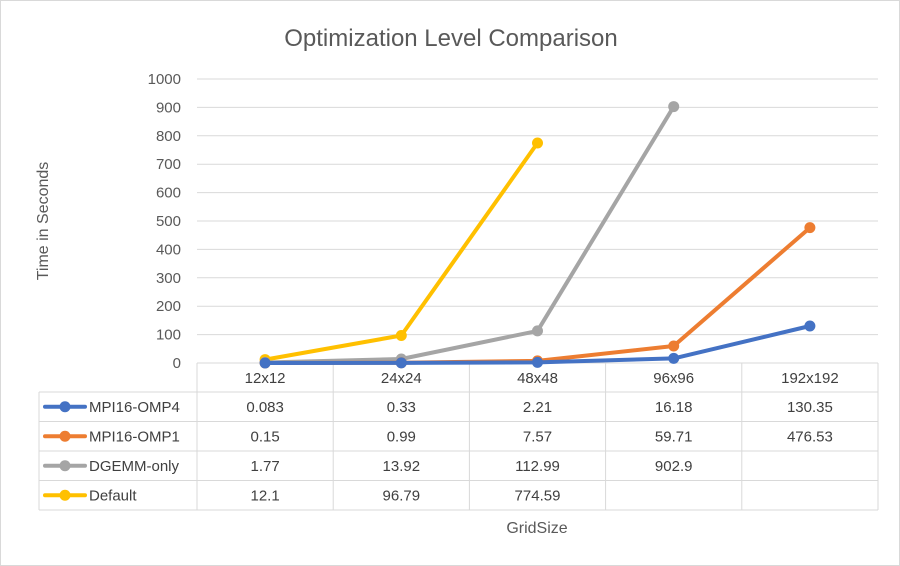 The height and width of the screenshot is (566, 900). I want to click on data-table-cell: 16.18, so click(674, 407).